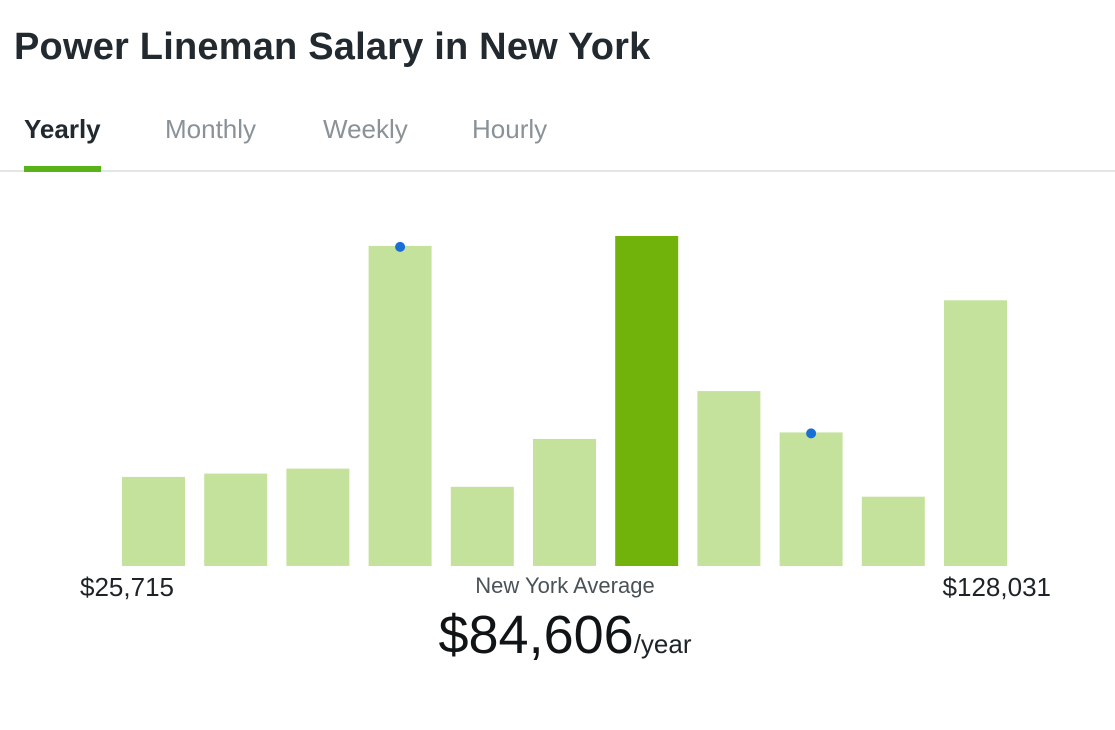  I want to click on pay-period-tabs: Yearly Monthly Weekly Hourly, so click(557, 138).